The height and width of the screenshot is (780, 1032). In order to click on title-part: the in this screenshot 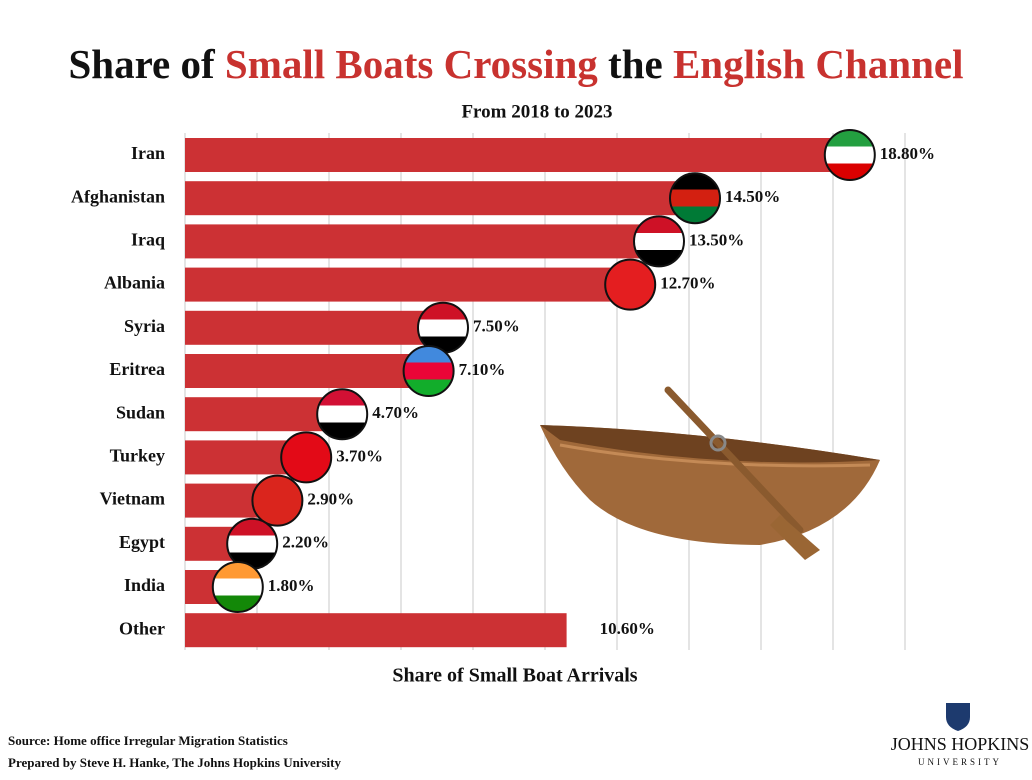, I will do `click(635, 64)`.